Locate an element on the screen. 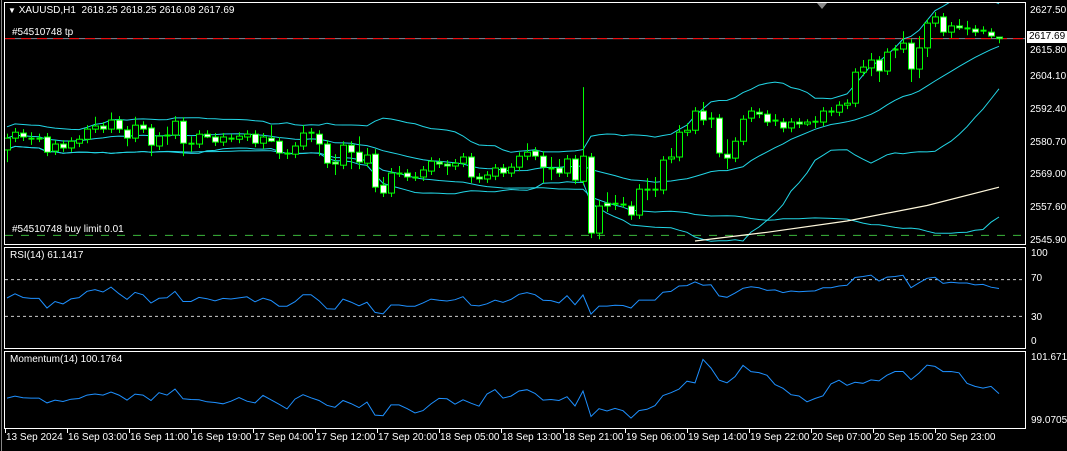 Image resolution: width=1067 pixels, height=451 pixels. time-label: 20 Sep 15:00 is located at coordinates (904, 437).